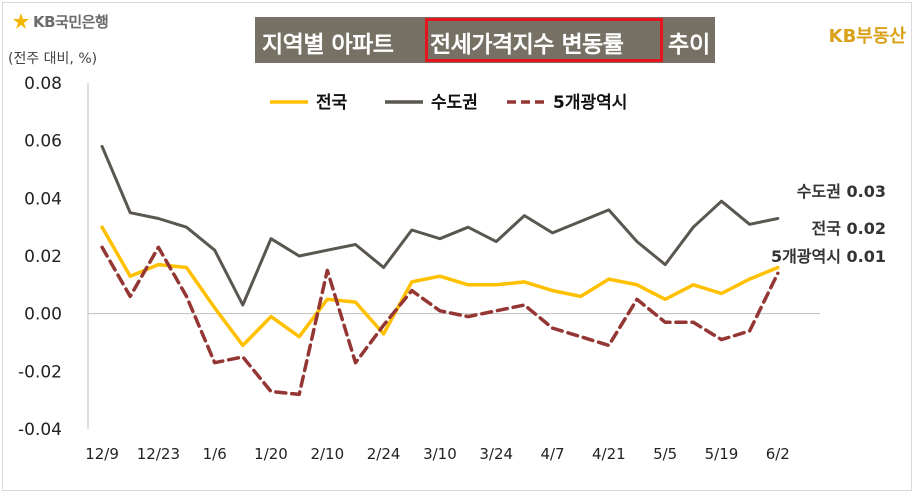  Describe the element at coordinates (43, 199) in the screenshot. I see `y-tick-label: 0.04` at that location.